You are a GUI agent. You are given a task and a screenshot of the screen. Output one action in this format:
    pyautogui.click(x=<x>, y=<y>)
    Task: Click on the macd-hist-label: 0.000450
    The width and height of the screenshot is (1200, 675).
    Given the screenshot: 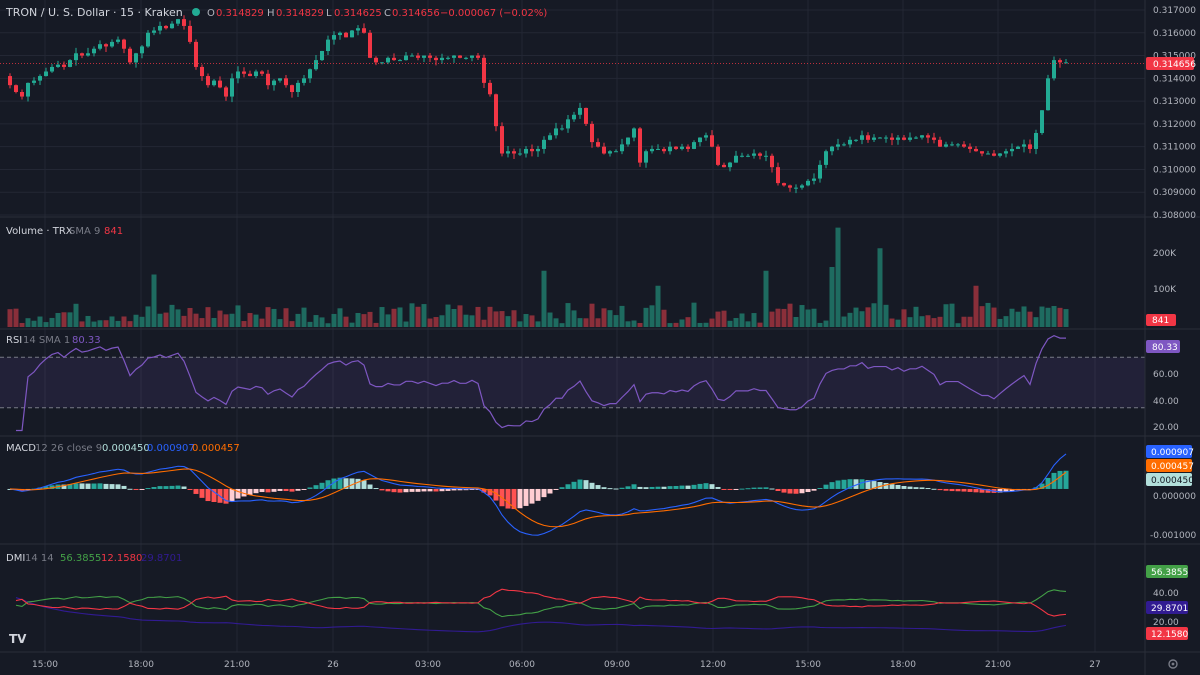 What is the action you would take?
    pyautogui.click(x=1172, y=481)
    